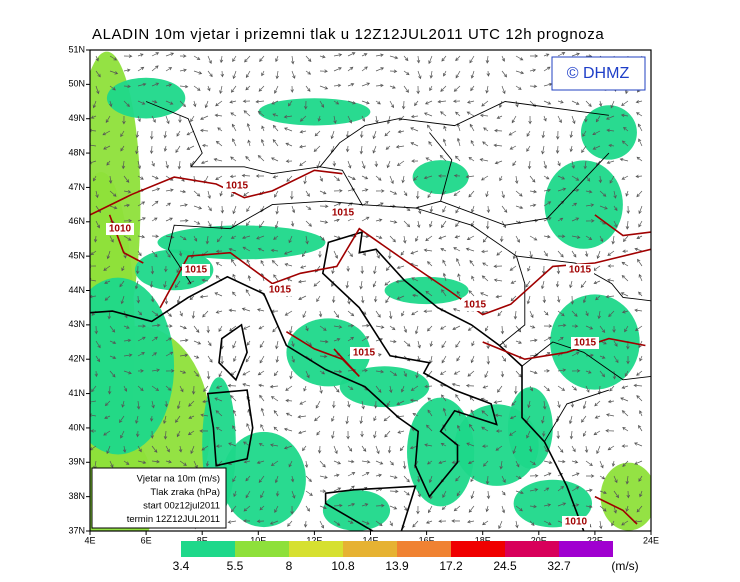 The width and height of the screenshot is (740, 582). Describe the element at coordinates (173, 519) in the screenshot. I see `info-text: termin 12Z12JUL2011` at that location.